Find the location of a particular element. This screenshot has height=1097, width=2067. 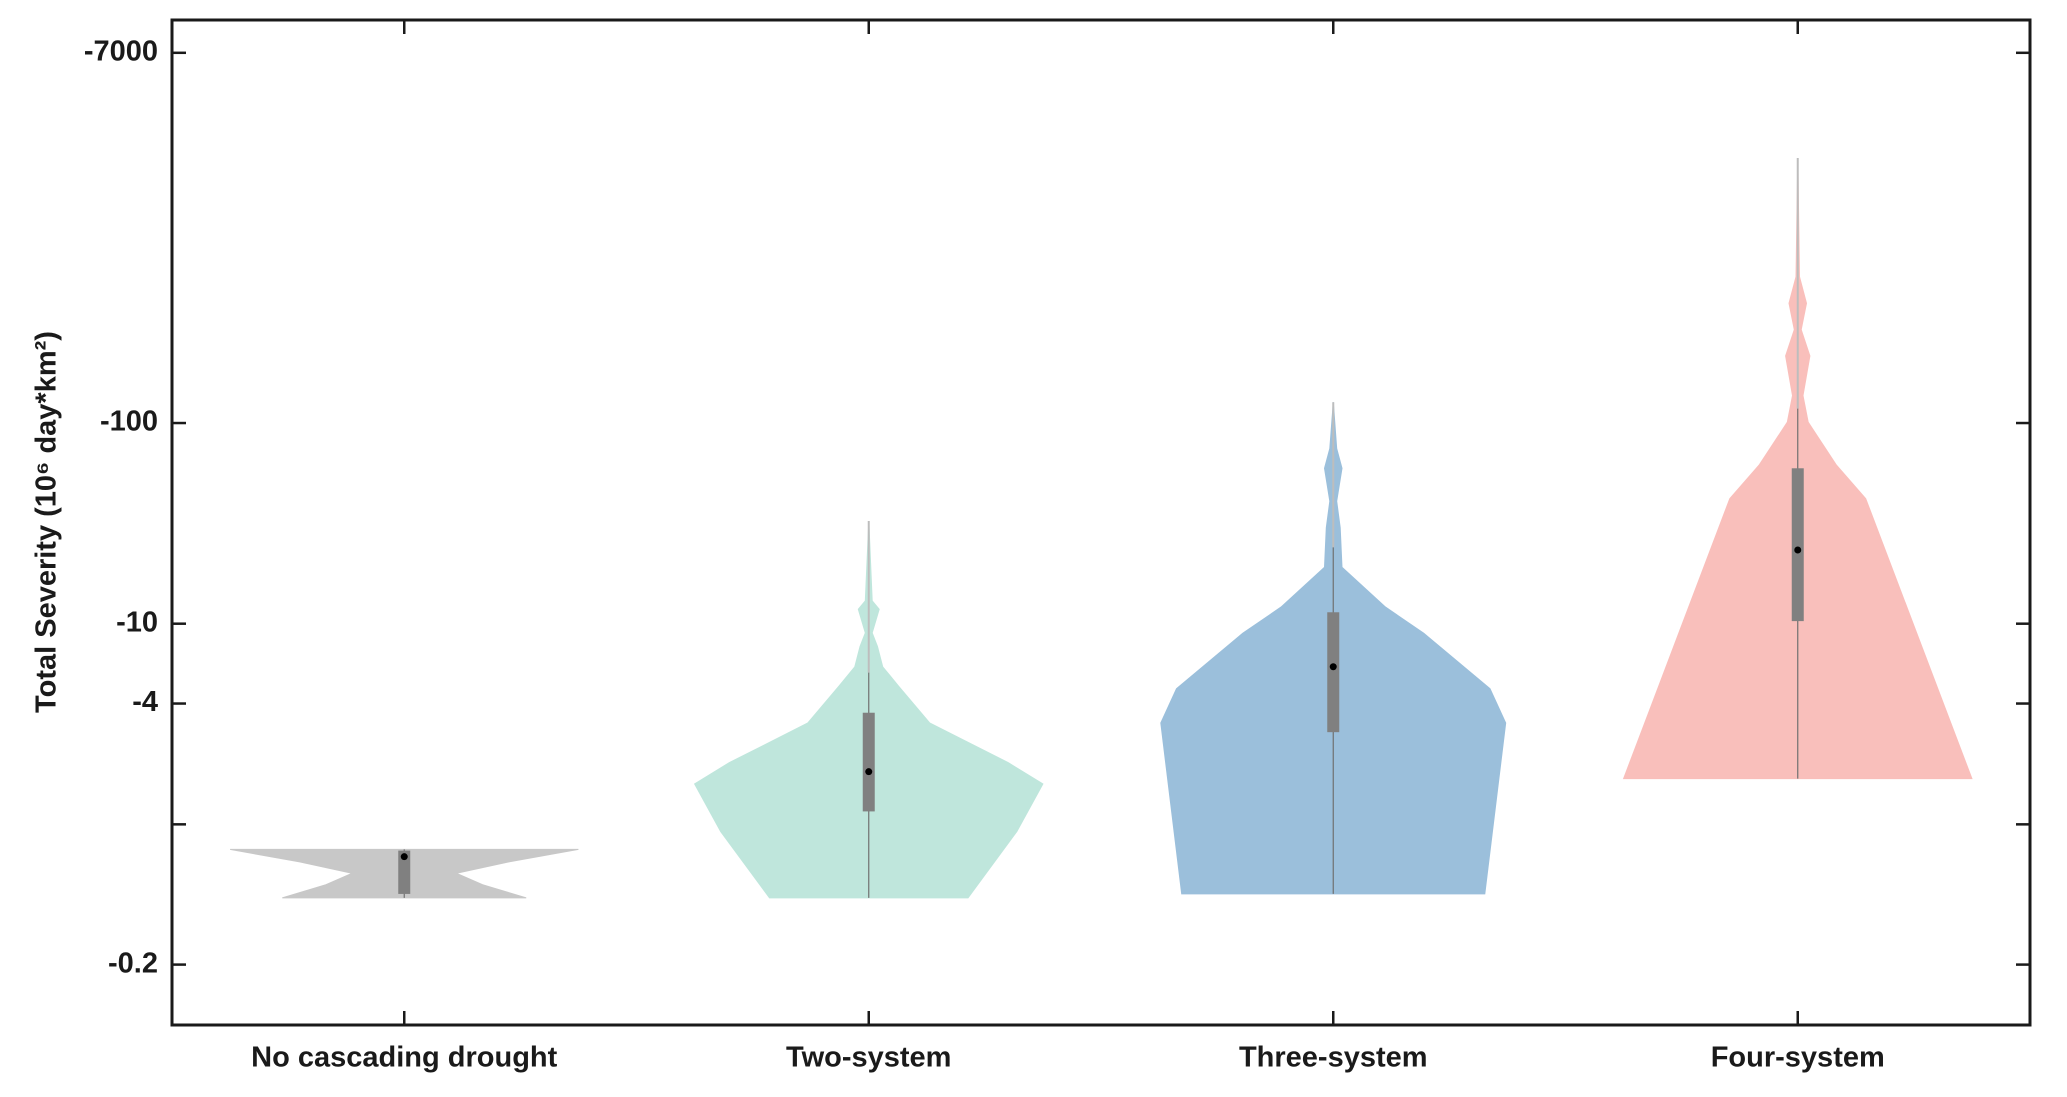

x-tick-label: No cascading drought is located at coordinates (404, 1058).